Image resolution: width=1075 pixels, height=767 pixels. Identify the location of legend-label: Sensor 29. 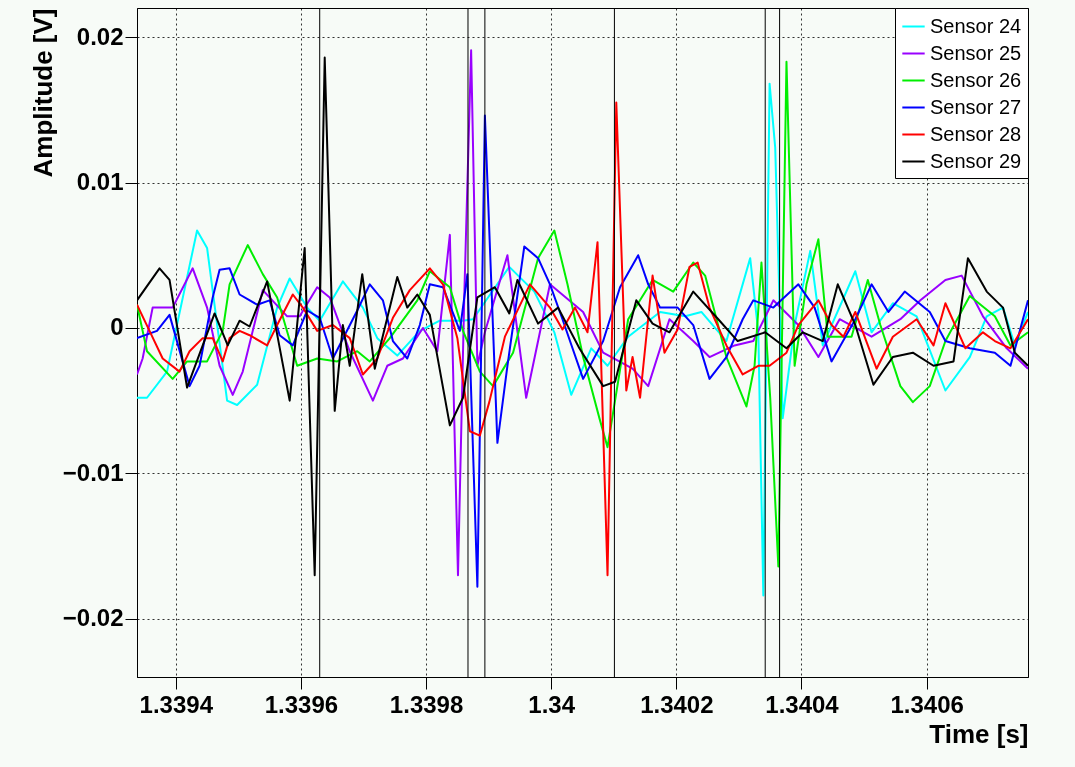
(976, 160).